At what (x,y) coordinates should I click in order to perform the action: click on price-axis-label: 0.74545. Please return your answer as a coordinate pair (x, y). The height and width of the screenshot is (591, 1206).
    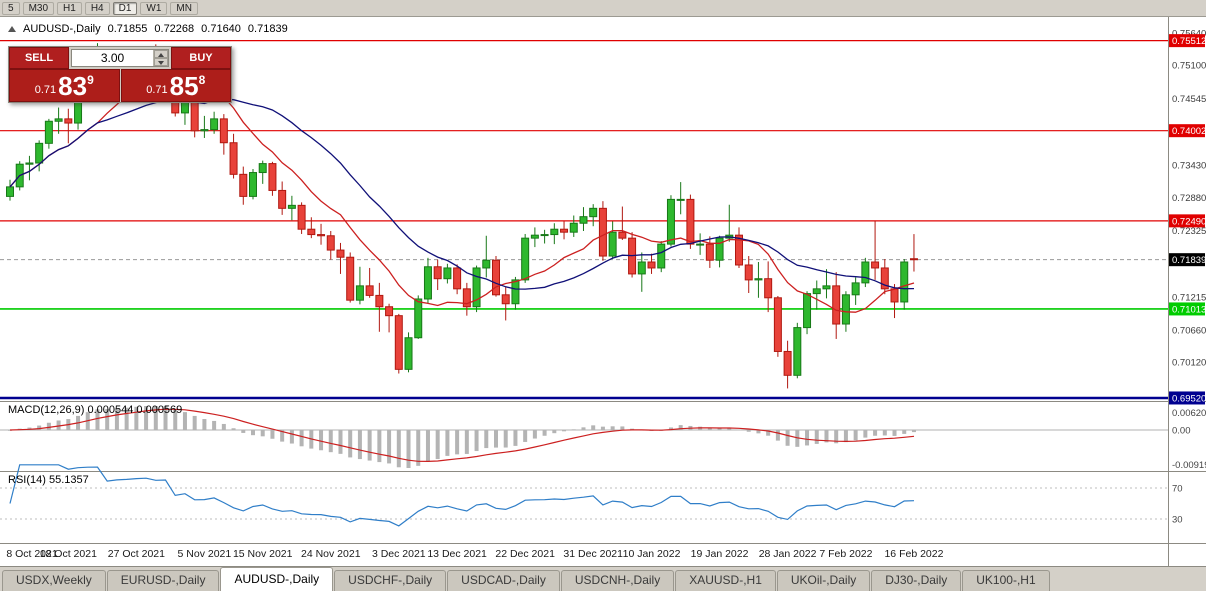
    Looking at the image, I should click on (1189, 99).